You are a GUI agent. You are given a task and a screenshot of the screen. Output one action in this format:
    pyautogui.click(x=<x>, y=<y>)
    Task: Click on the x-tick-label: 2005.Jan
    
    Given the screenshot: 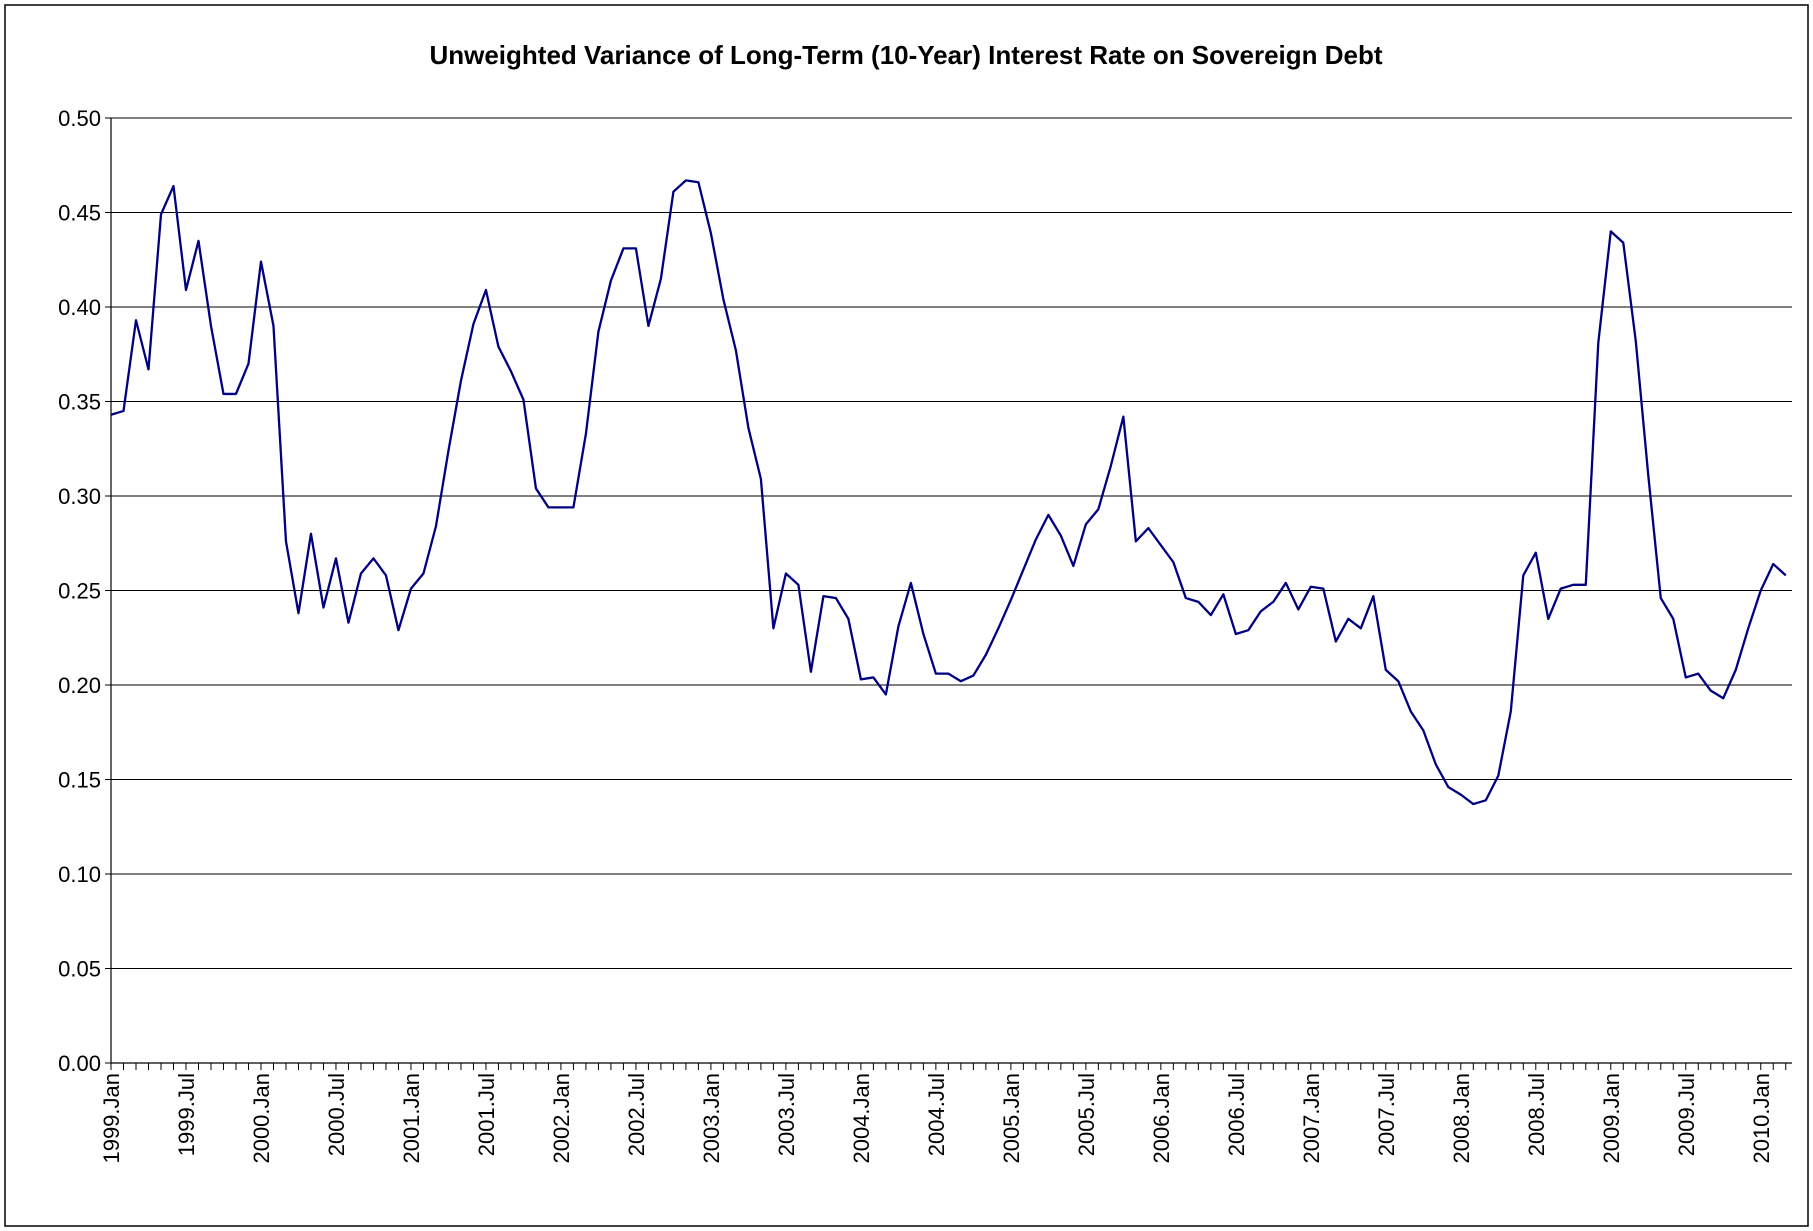 What is the action you would take?
    pyautogui.click(x=1011, y=1118)
    